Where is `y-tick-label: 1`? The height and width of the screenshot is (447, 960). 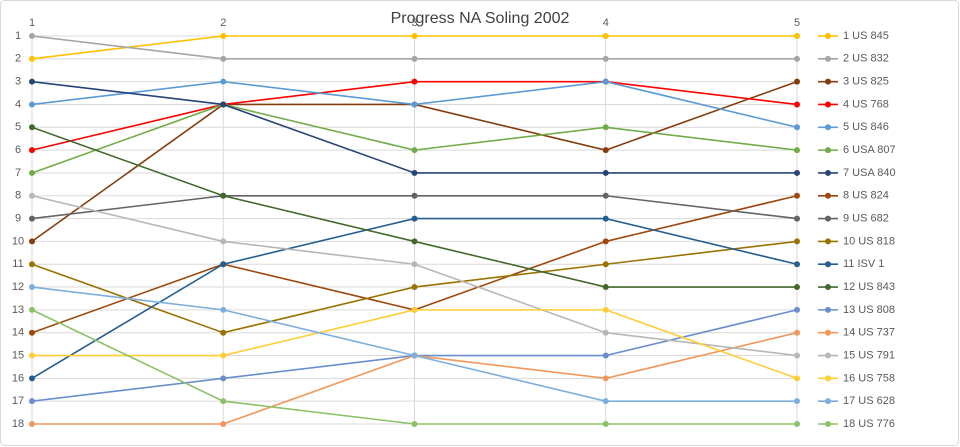
y-tick-label: 1 is located at coordinates (18, 36).